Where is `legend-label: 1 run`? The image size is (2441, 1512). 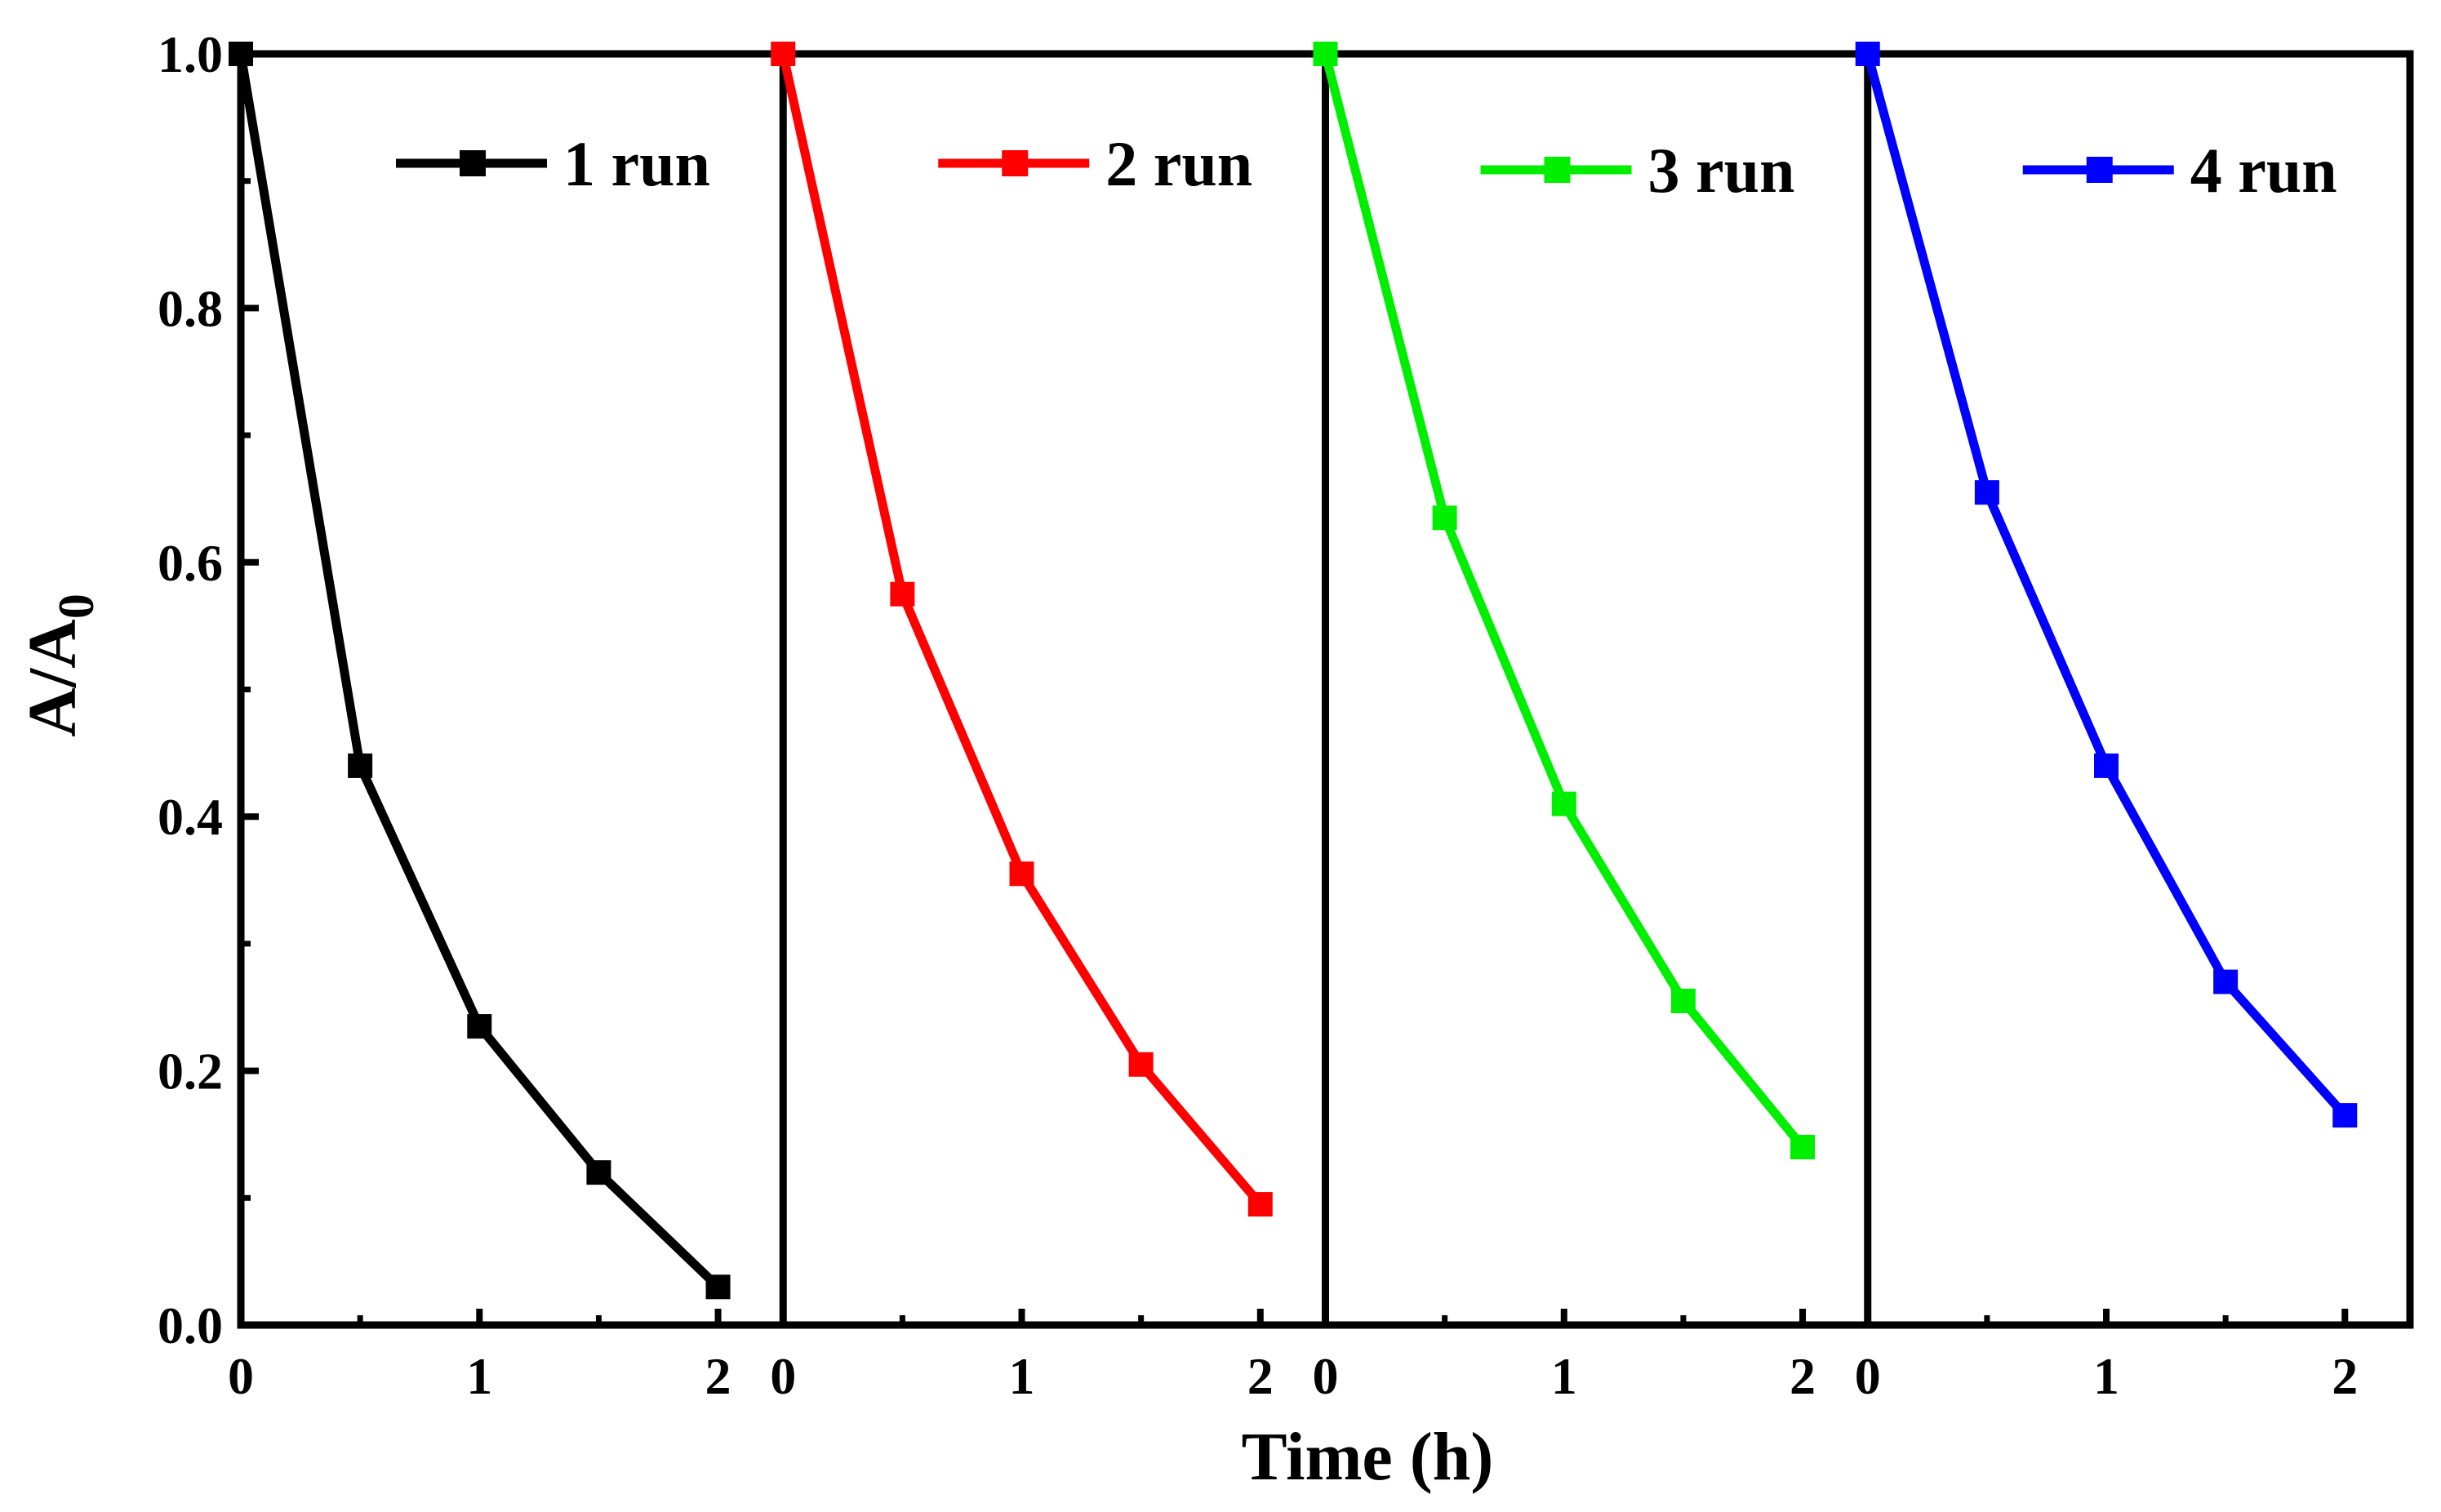 legend-label: 1 run is located at coordinates (636, 163).